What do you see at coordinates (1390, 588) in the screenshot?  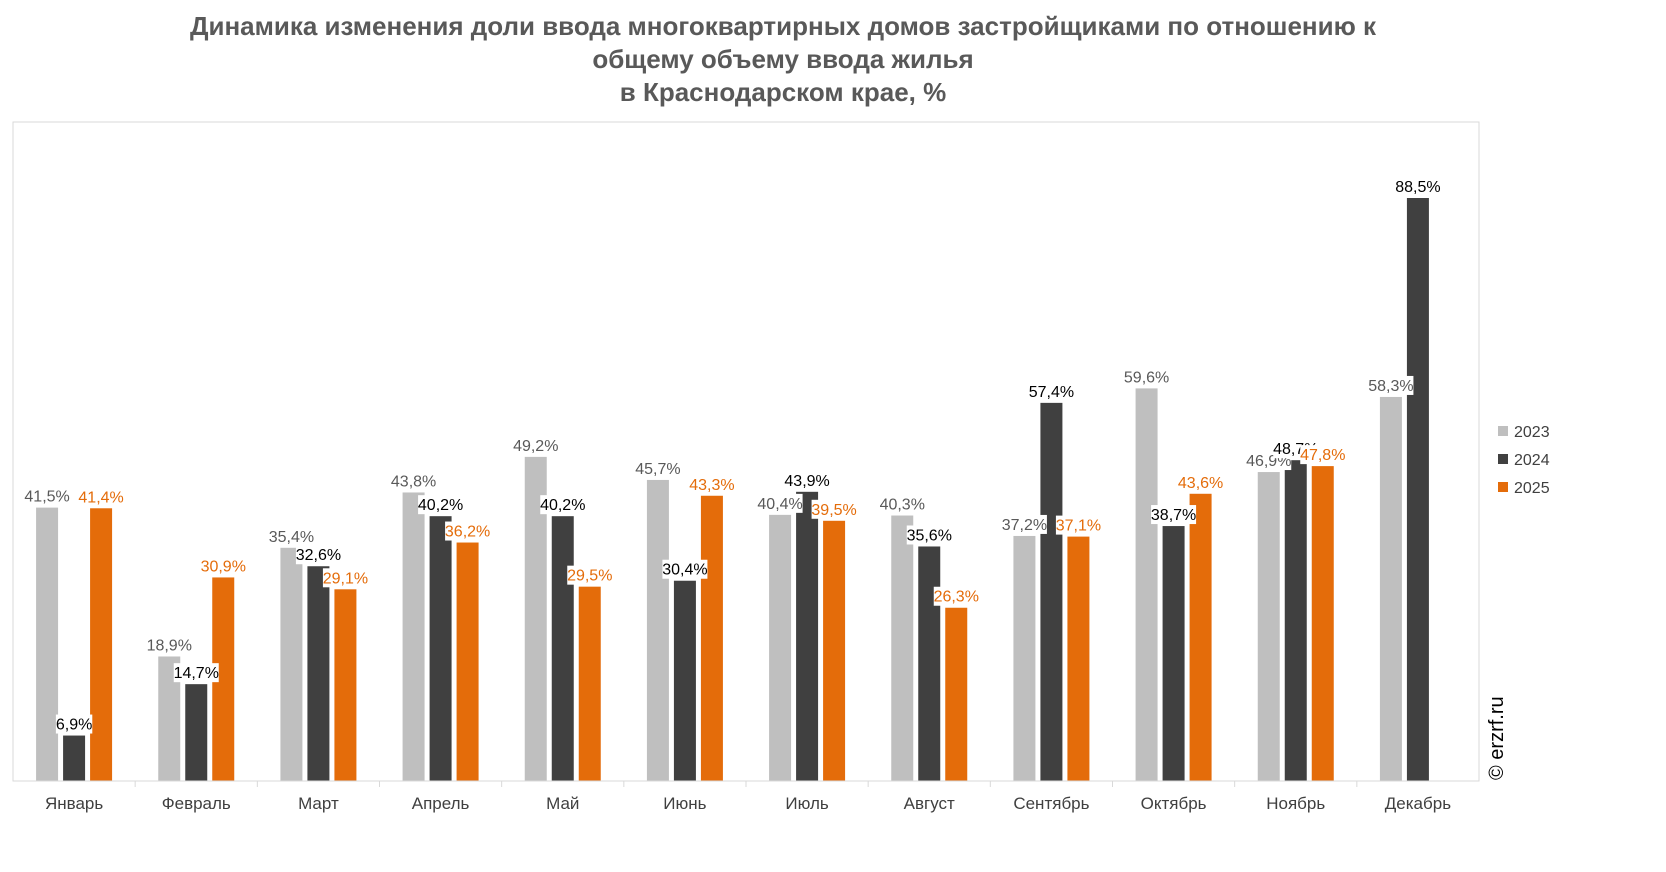 I see `bar-2023-декабрь` at bounding box center [1390, 588].